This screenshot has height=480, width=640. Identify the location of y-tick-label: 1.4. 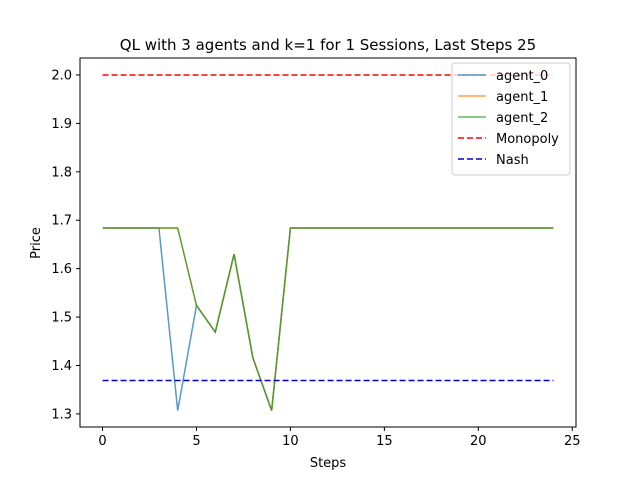
(61, 366).